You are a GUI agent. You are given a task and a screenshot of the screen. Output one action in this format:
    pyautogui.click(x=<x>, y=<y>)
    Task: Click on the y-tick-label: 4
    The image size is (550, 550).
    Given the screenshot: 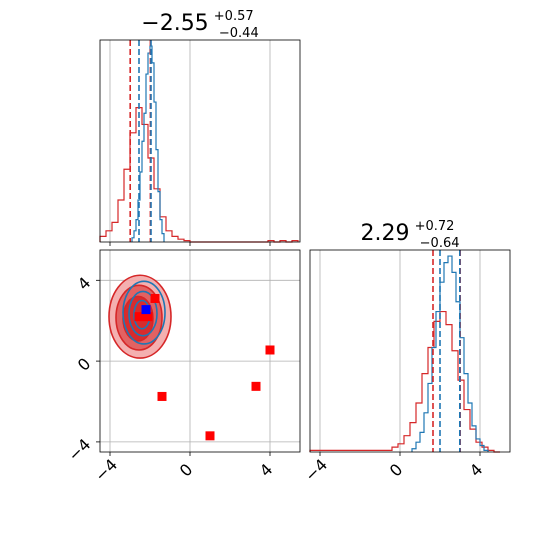 What is the action you would take?
    pyautogui.click(x=84, y=283)
    